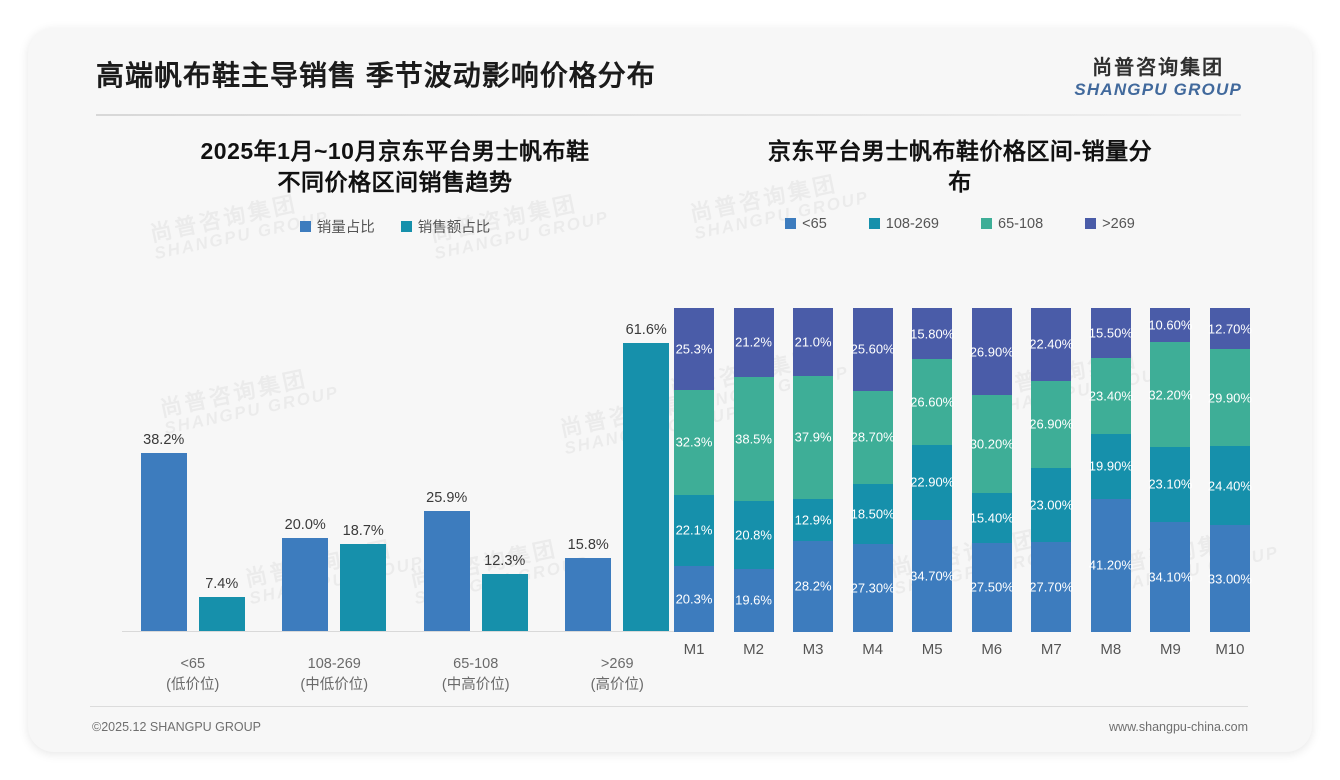  I want to click on stacked-bar-column: 12.70% 29.90% 24.40% 33.00%, so click(1230, 470).